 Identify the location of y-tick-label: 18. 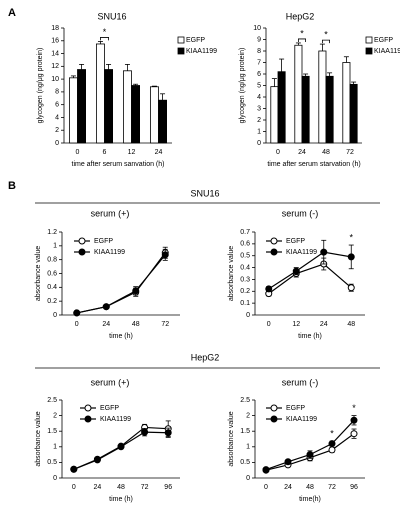
(55, 28).